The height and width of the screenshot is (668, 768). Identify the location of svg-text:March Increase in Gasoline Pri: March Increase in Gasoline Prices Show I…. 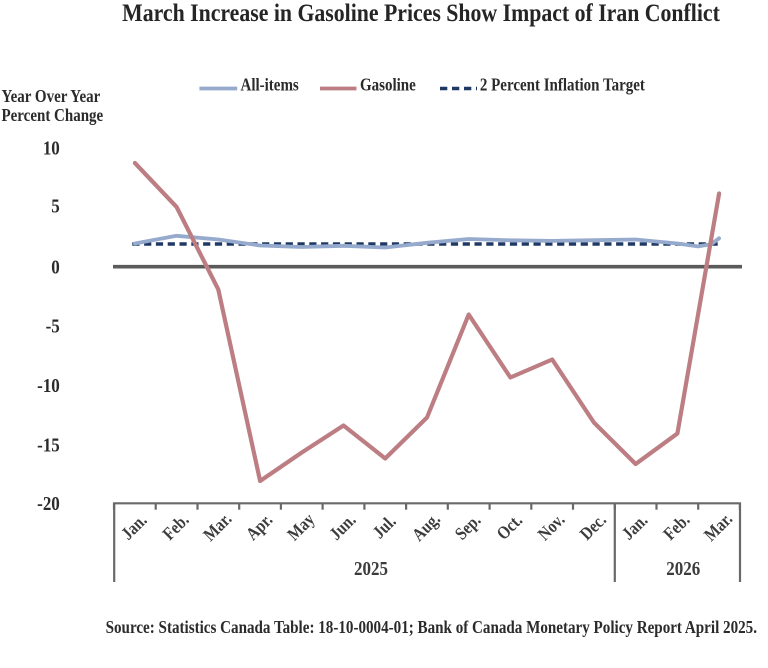
(421, 13).